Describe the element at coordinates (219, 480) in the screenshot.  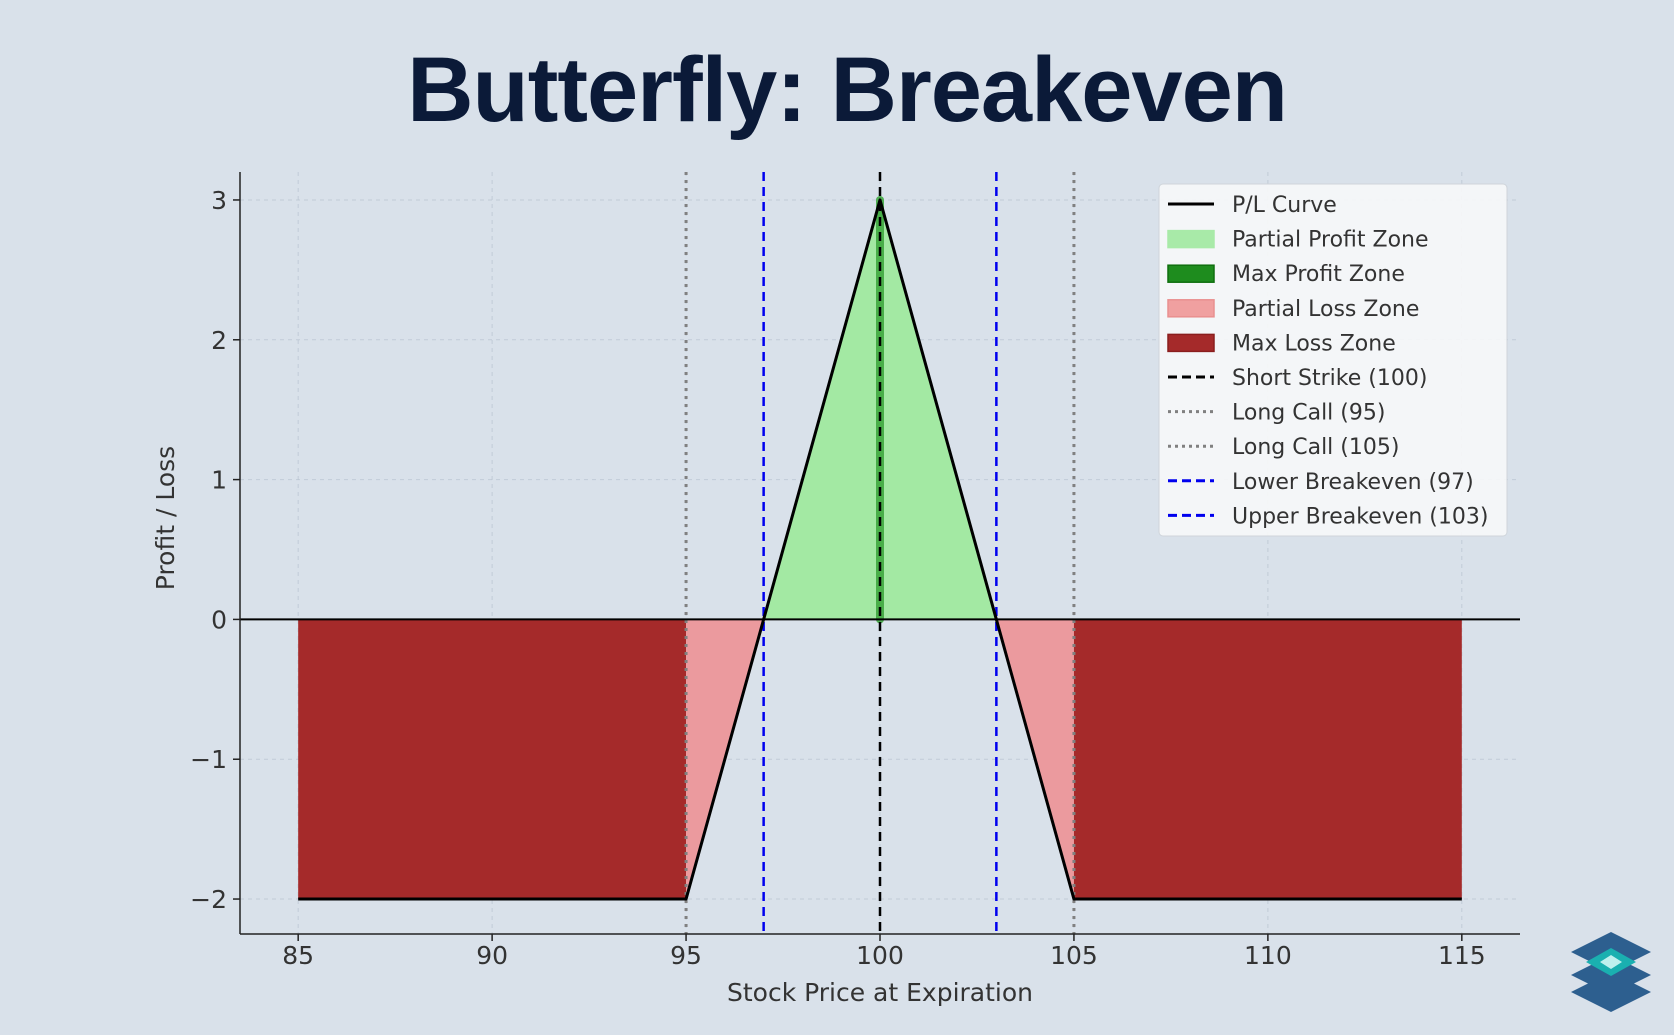
I see `y-tick-label: 1` at that location.